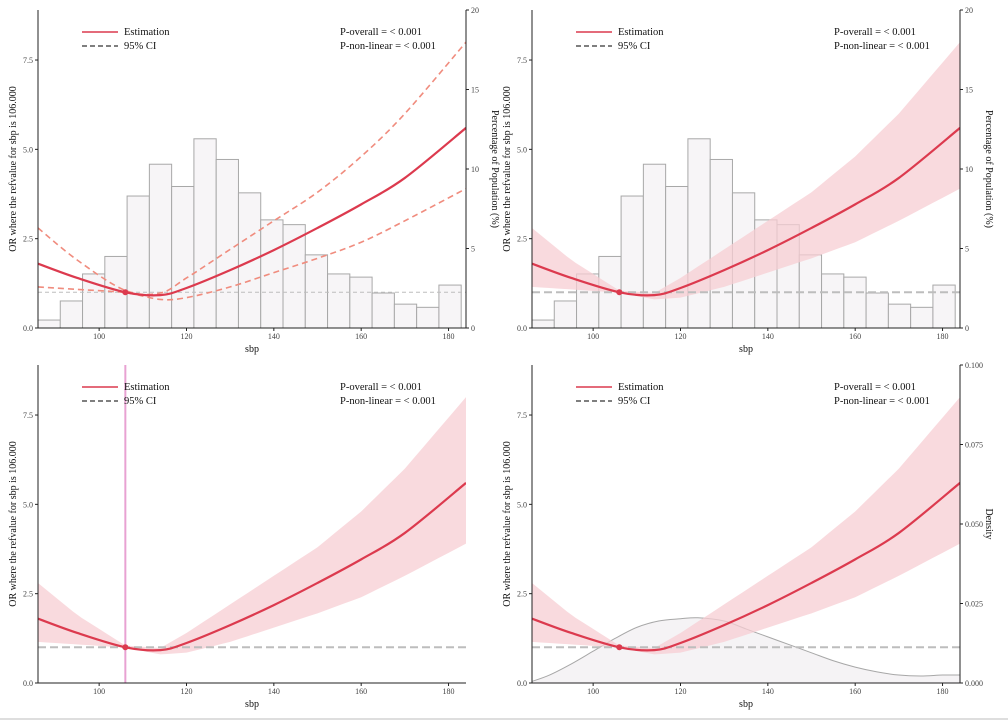  What do you see at coordinates (507, 169) in the screenshot?
I see `y-axis-title: OR where the refvalue for sbp is 106.000` at bounding box center [507, 169].